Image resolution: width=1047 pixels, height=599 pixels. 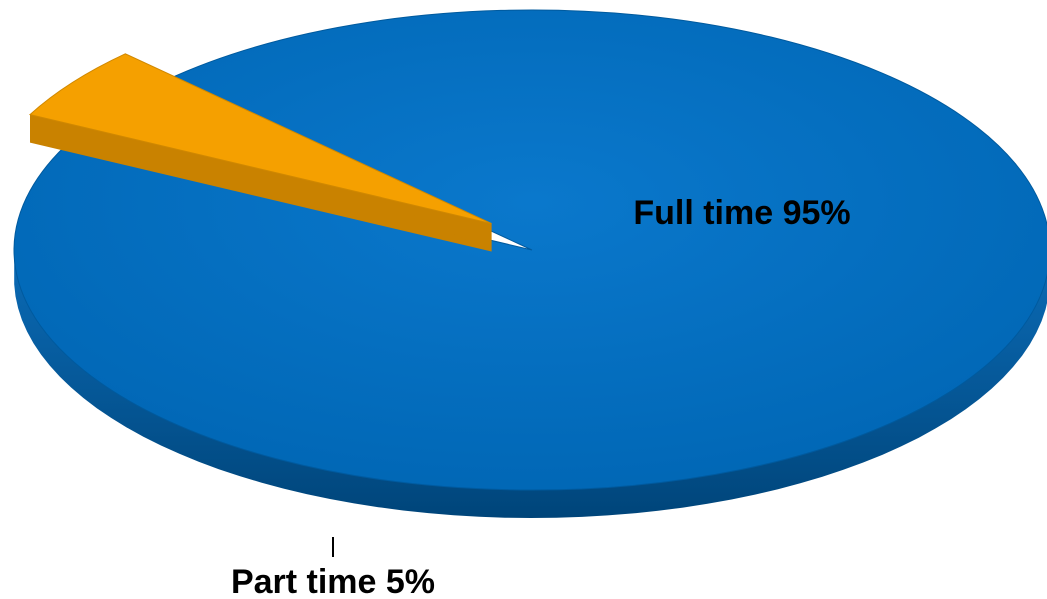 I want to click on data-label-part-time: Part time 5%, so click(x=333, y=581).